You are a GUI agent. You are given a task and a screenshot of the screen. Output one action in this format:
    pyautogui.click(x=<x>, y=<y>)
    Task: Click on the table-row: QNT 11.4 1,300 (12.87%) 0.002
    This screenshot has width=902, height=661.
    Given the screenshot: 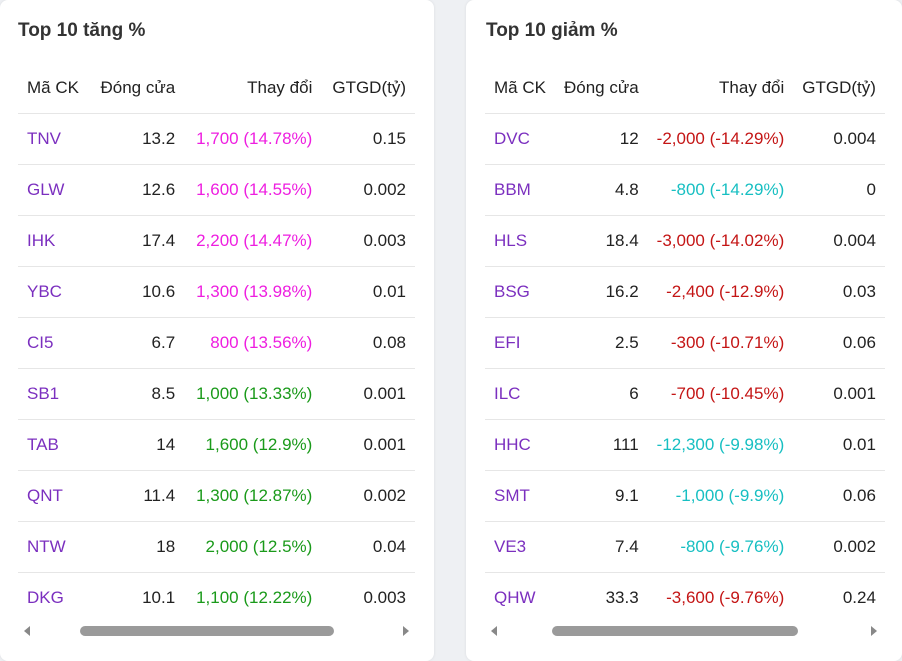 What is the action you would take?
    pyautogui.click(x=216, y=496)
    